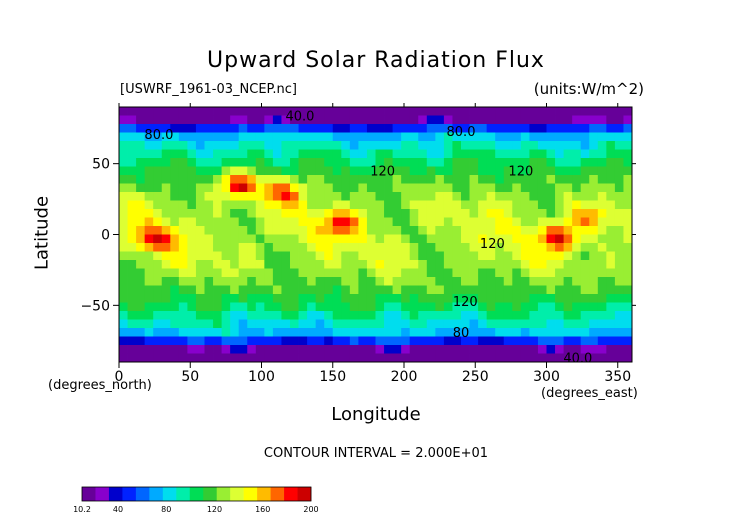  Describe the element at coordinates (492, 244) in the screenshot. I see `contour-label: 120` at that location.